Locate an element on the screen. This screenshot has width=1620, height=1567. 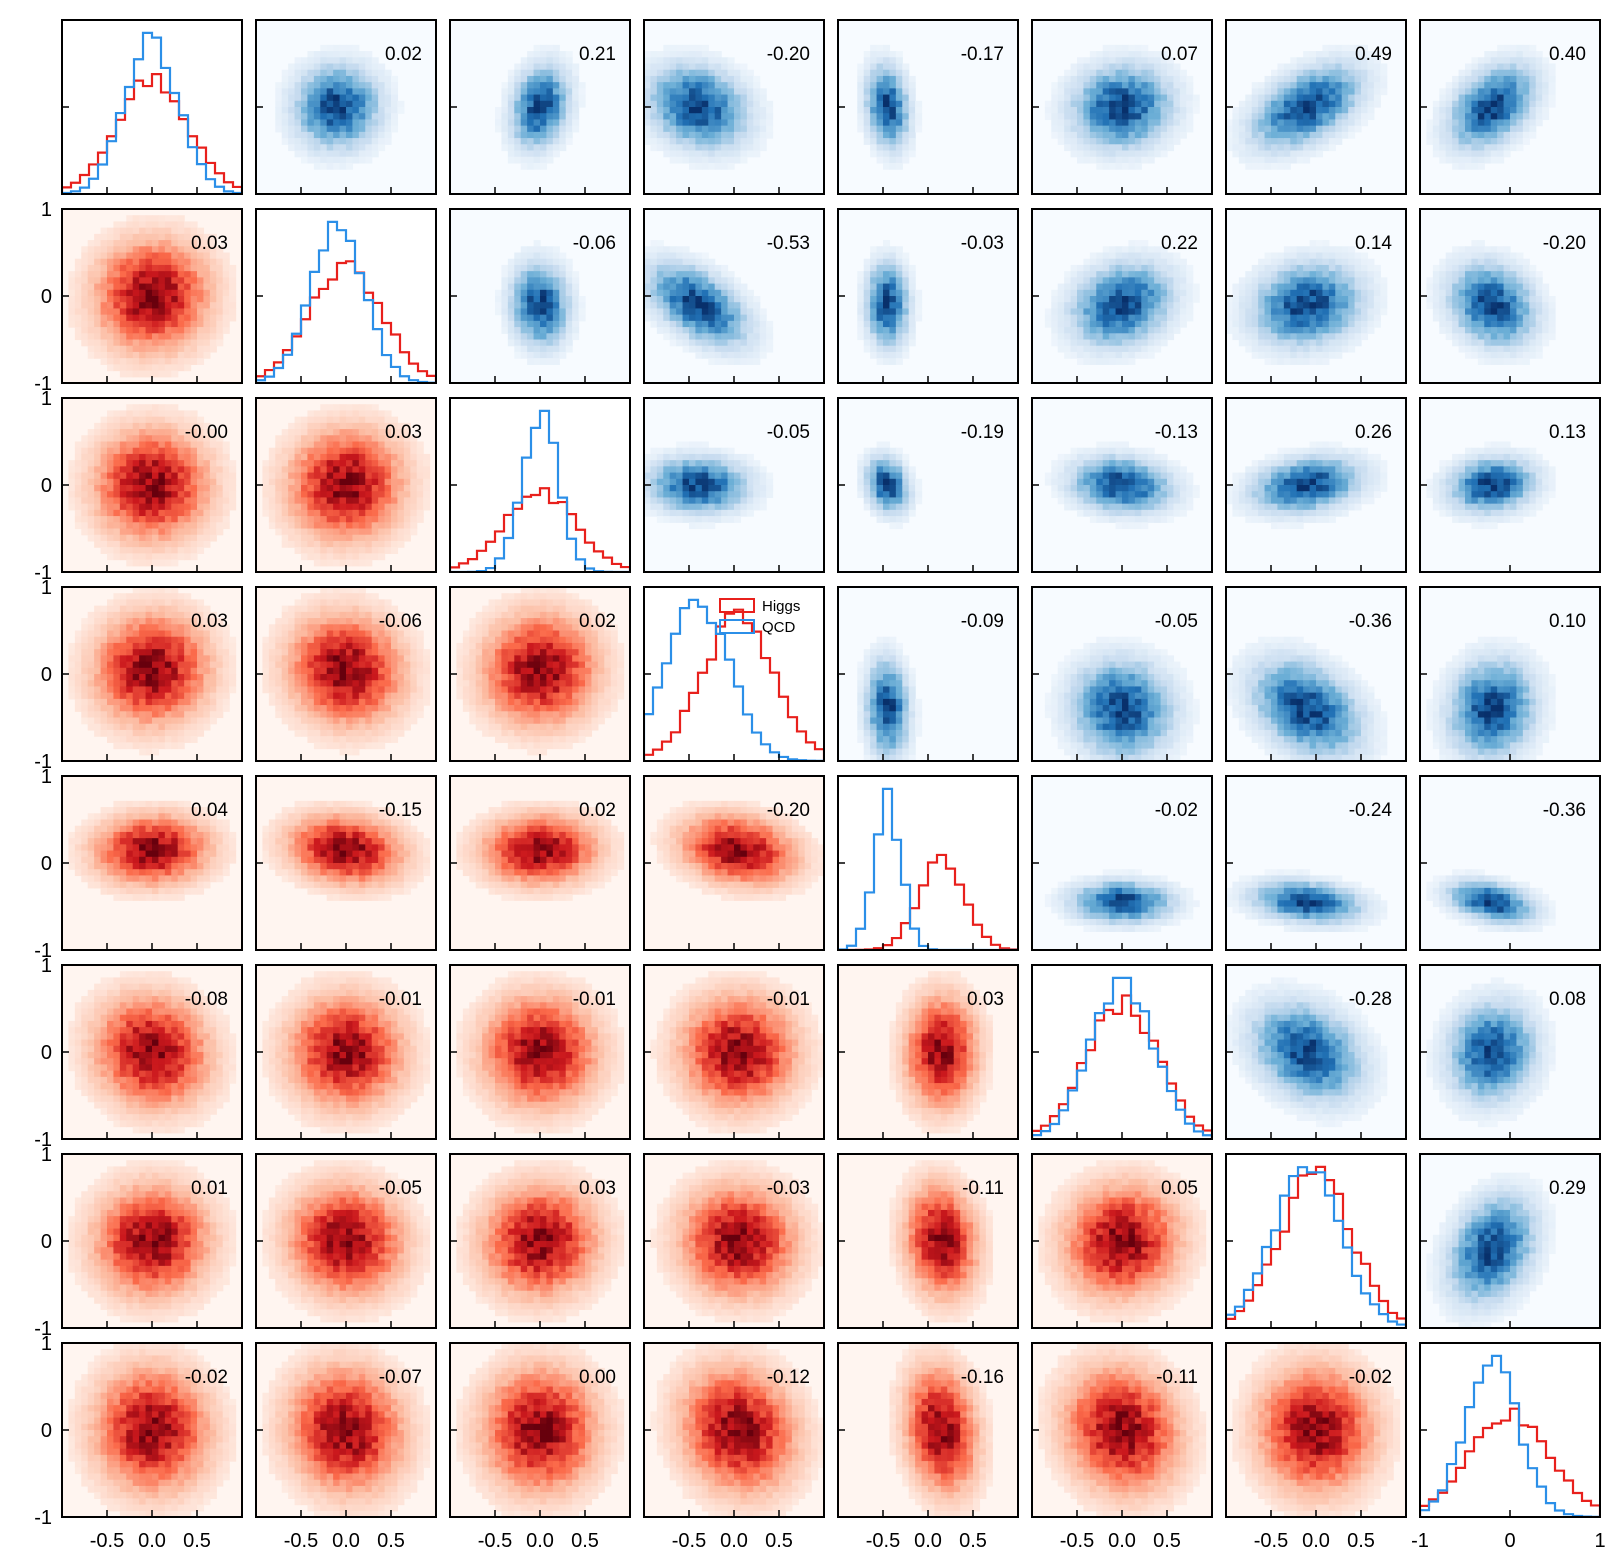
panel-r7-c5: -0.11 is located at coordinates (928, 1241).